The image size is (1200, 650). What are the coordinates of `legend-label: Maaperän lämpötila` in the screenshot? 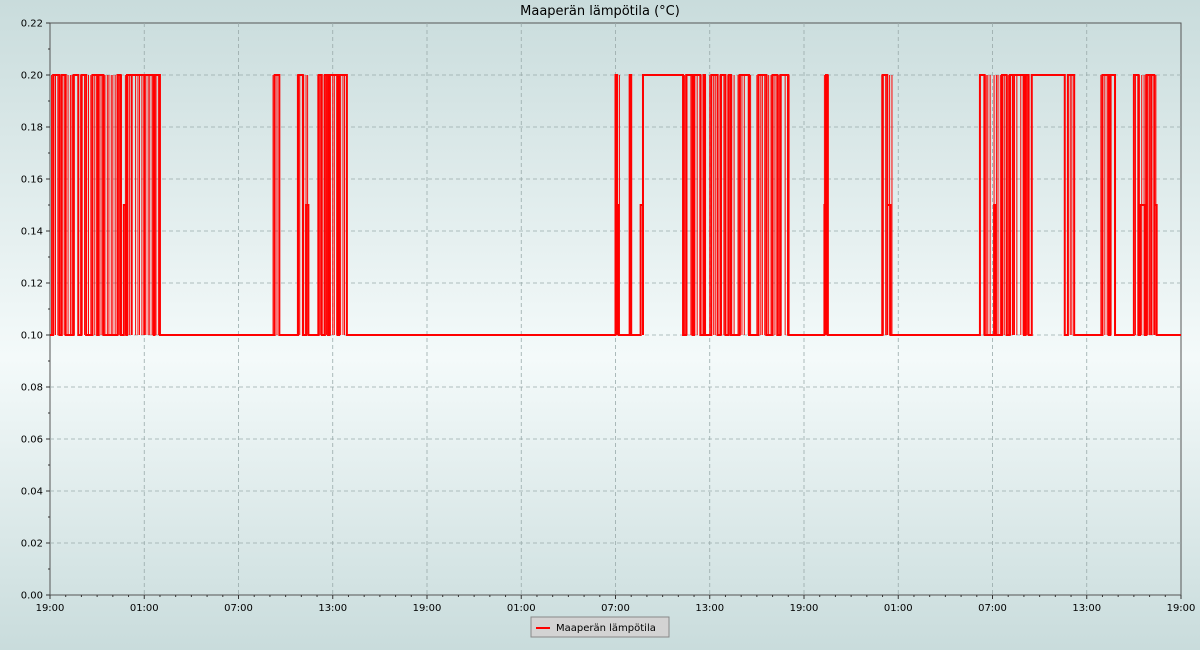 It's located at (606, 628).